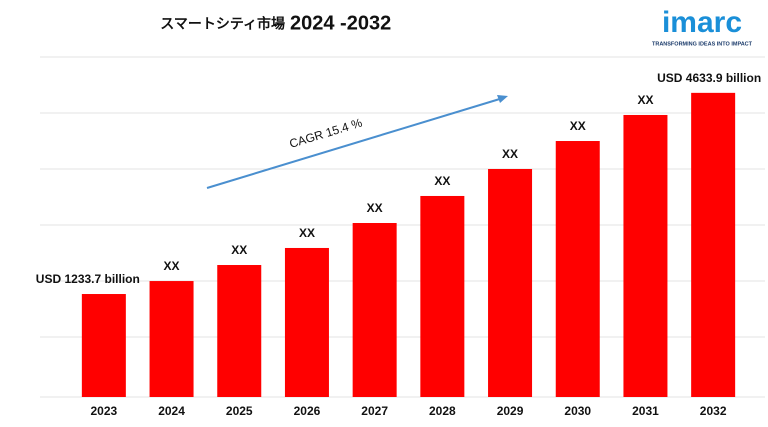 This screenshot has width=768, height=427. What do you see at coordinates (510, 411) in the screenshot?
I see `x-tick-label: 2029` at bounding box center [510, 411].